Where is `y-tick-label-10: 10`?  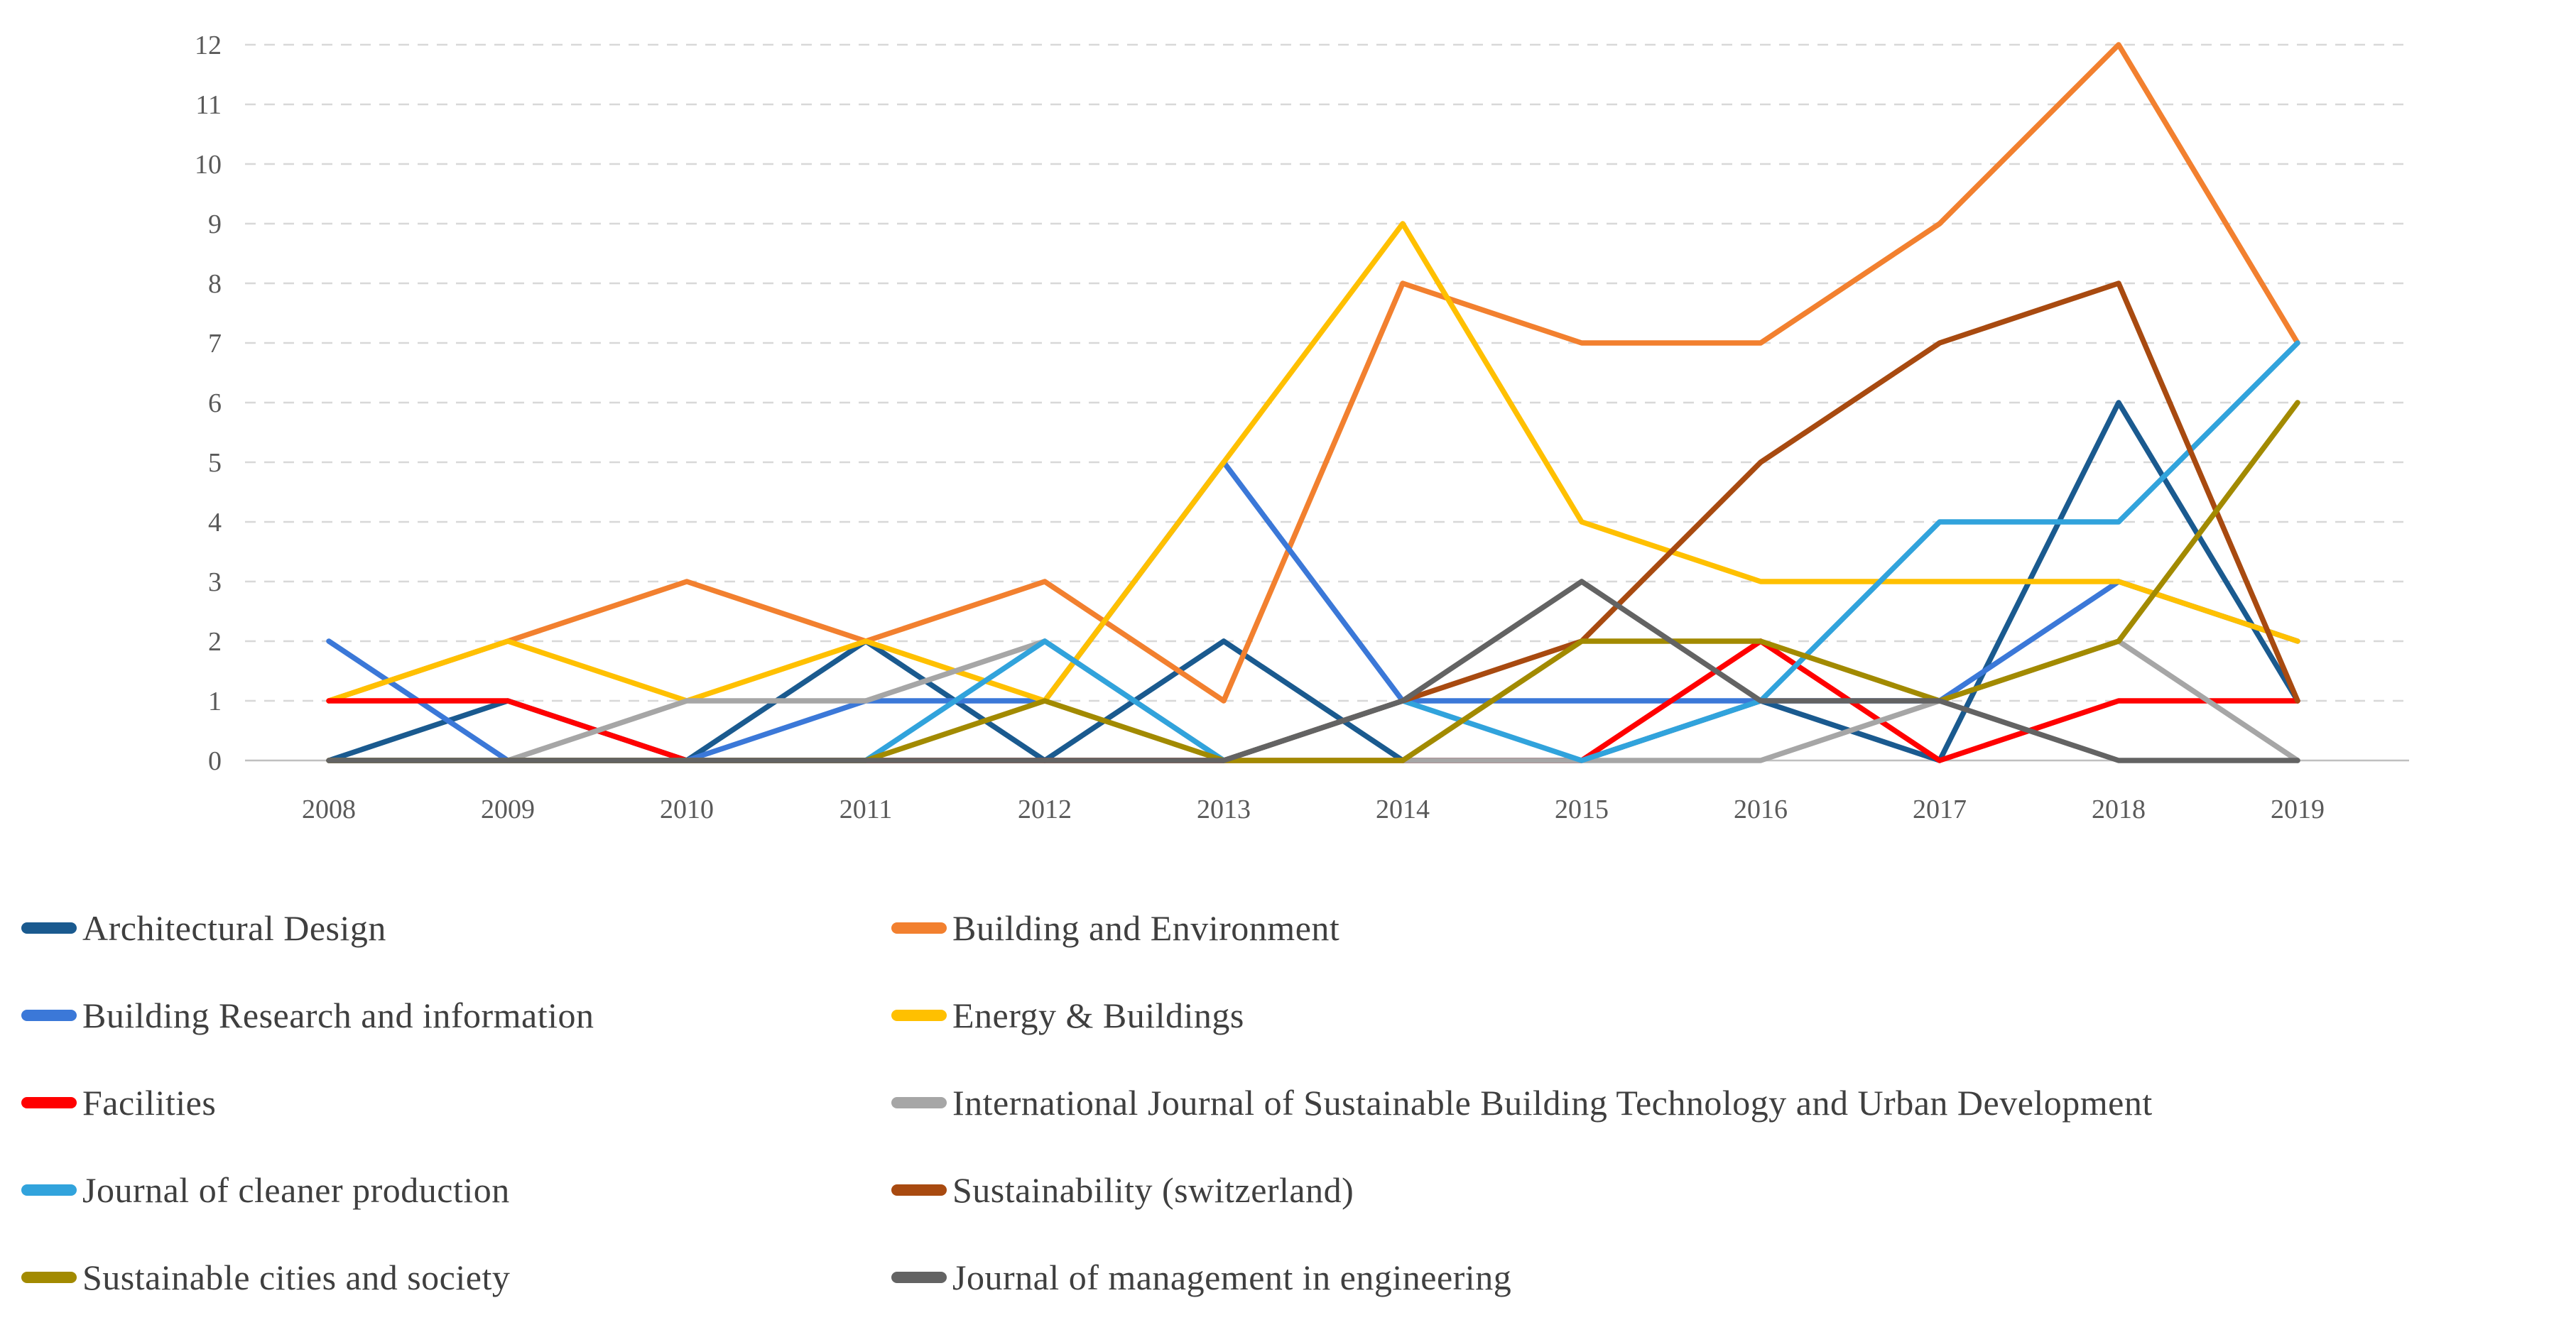 y-tick-label-10: 10 is located at coordinates (209, 165).